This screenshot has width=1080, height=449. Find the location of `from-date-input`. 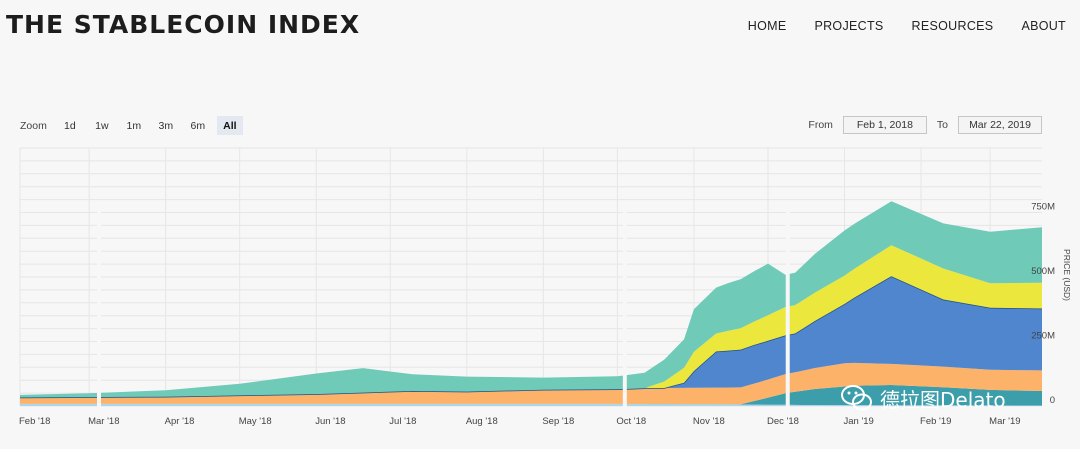

from-date-input is located at coordinates (884, 125).